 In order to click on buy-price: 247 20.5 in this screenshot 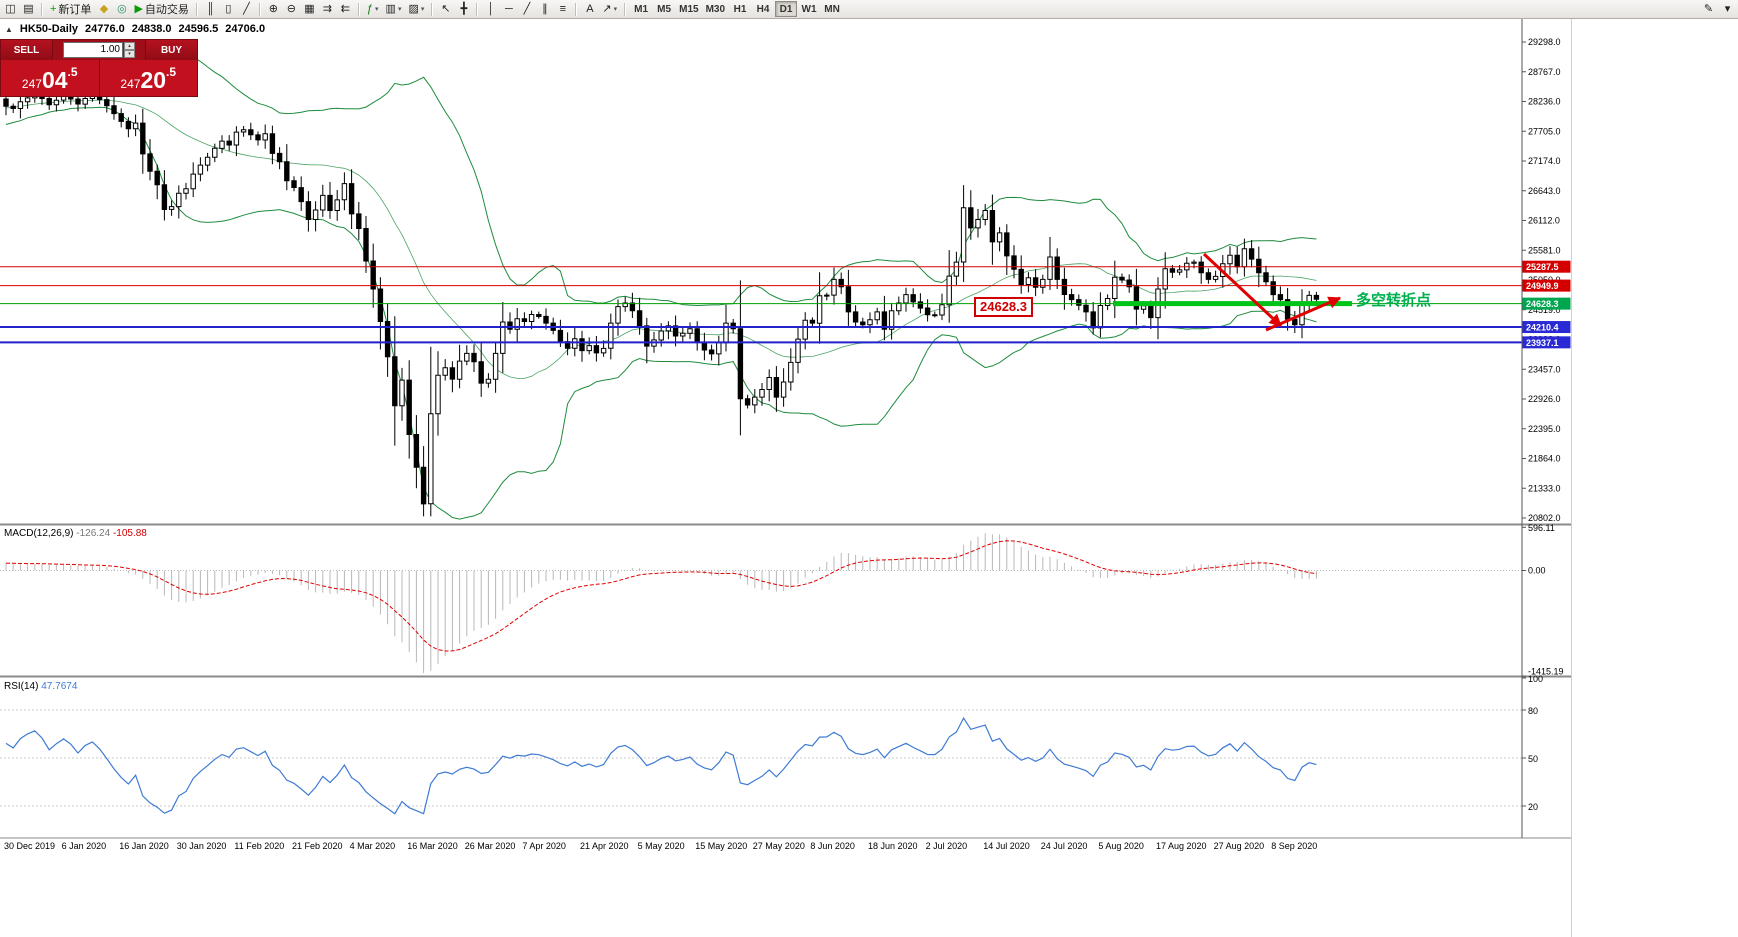, I will do `click(148, 78)`.